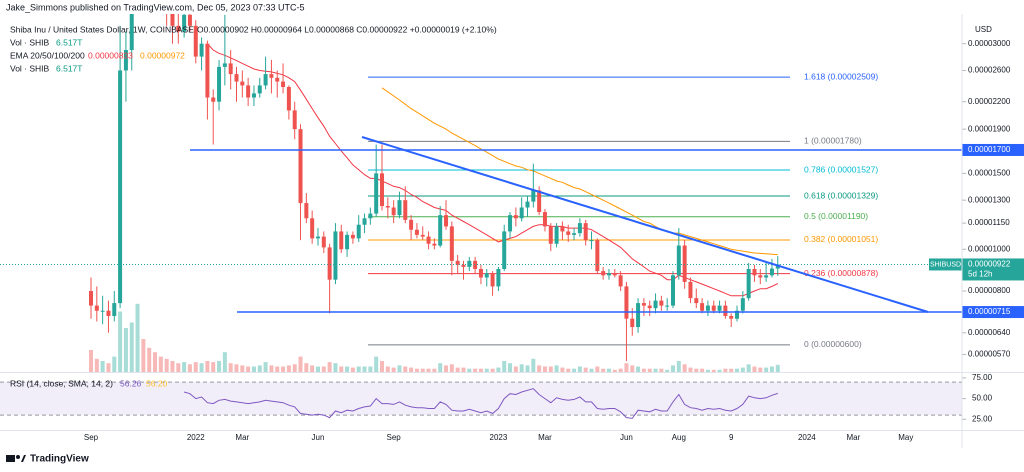  Describe the element at coordinates (579, 171) in the screenshot. I see `moving-average` at that location.